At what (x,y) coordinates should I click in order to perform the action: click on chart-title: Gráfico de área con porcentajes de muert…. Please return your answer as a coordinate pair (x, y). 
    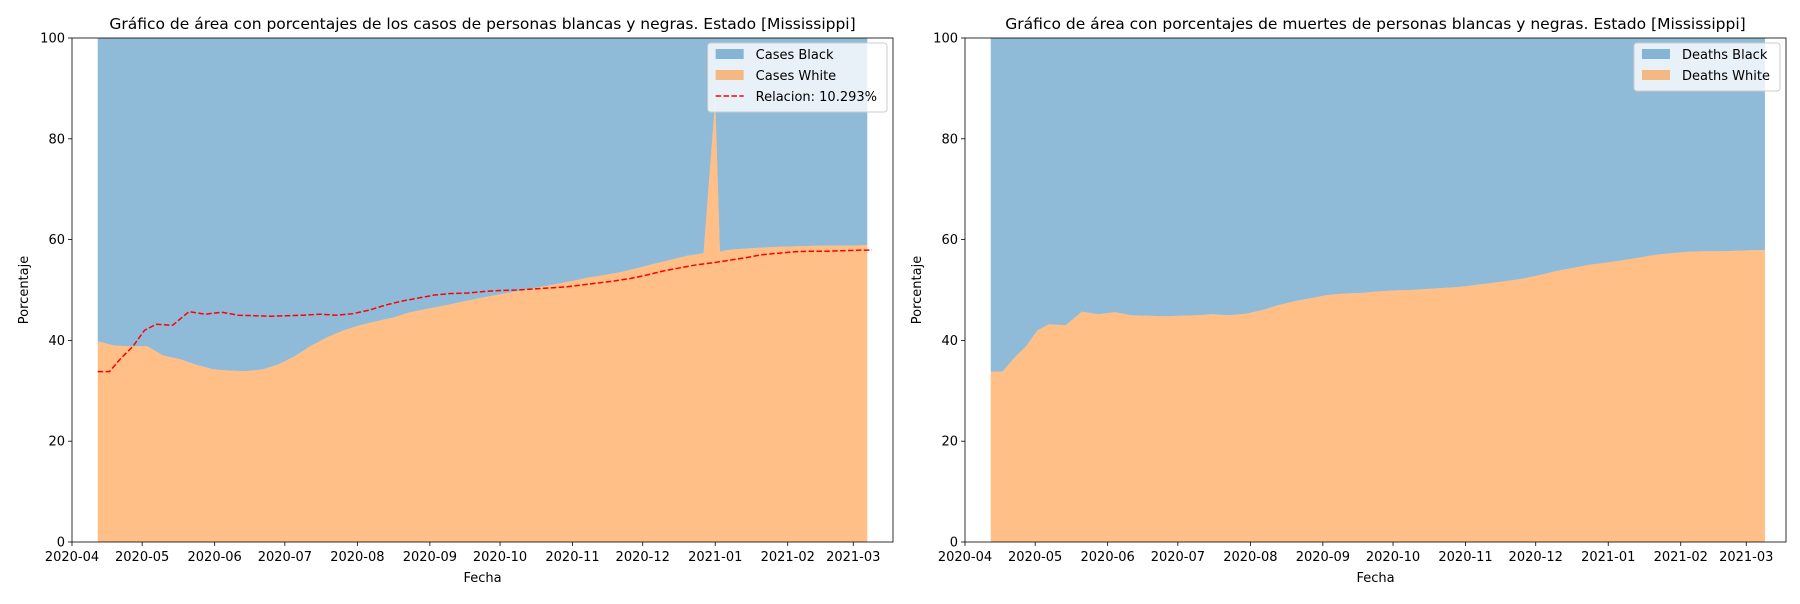
    Looking at the image, I should click on (1375, 24).